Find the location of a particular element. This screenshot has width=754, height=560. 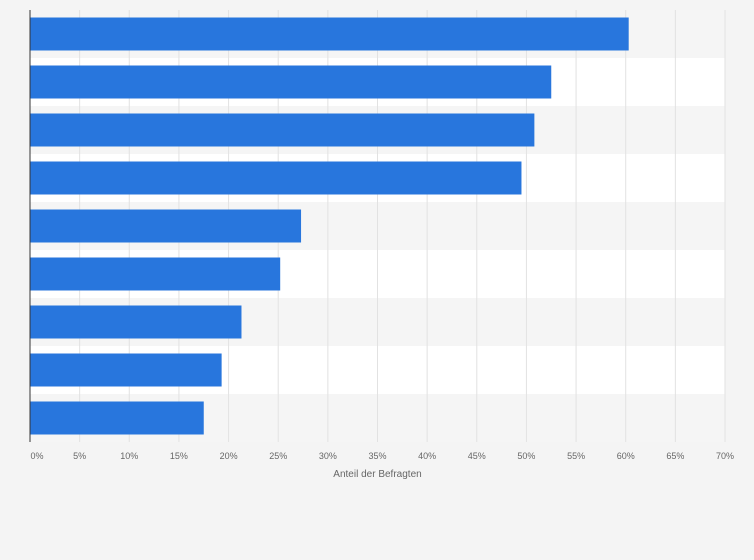

x-tick-label: 15% is located at coordinates (179, 456).